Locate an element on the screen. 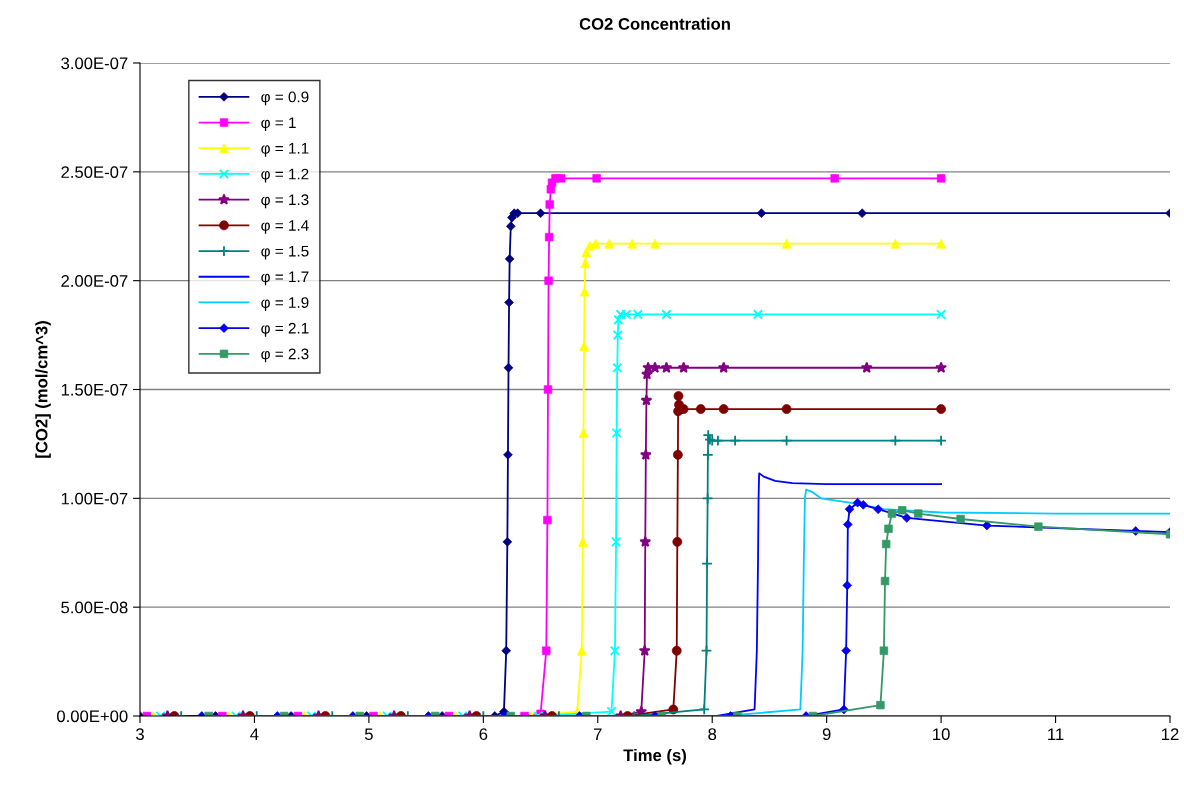 The height and width of the screenshot is (791, 1184). x-tick-label: 11 is located at coordinates (1056, 734).